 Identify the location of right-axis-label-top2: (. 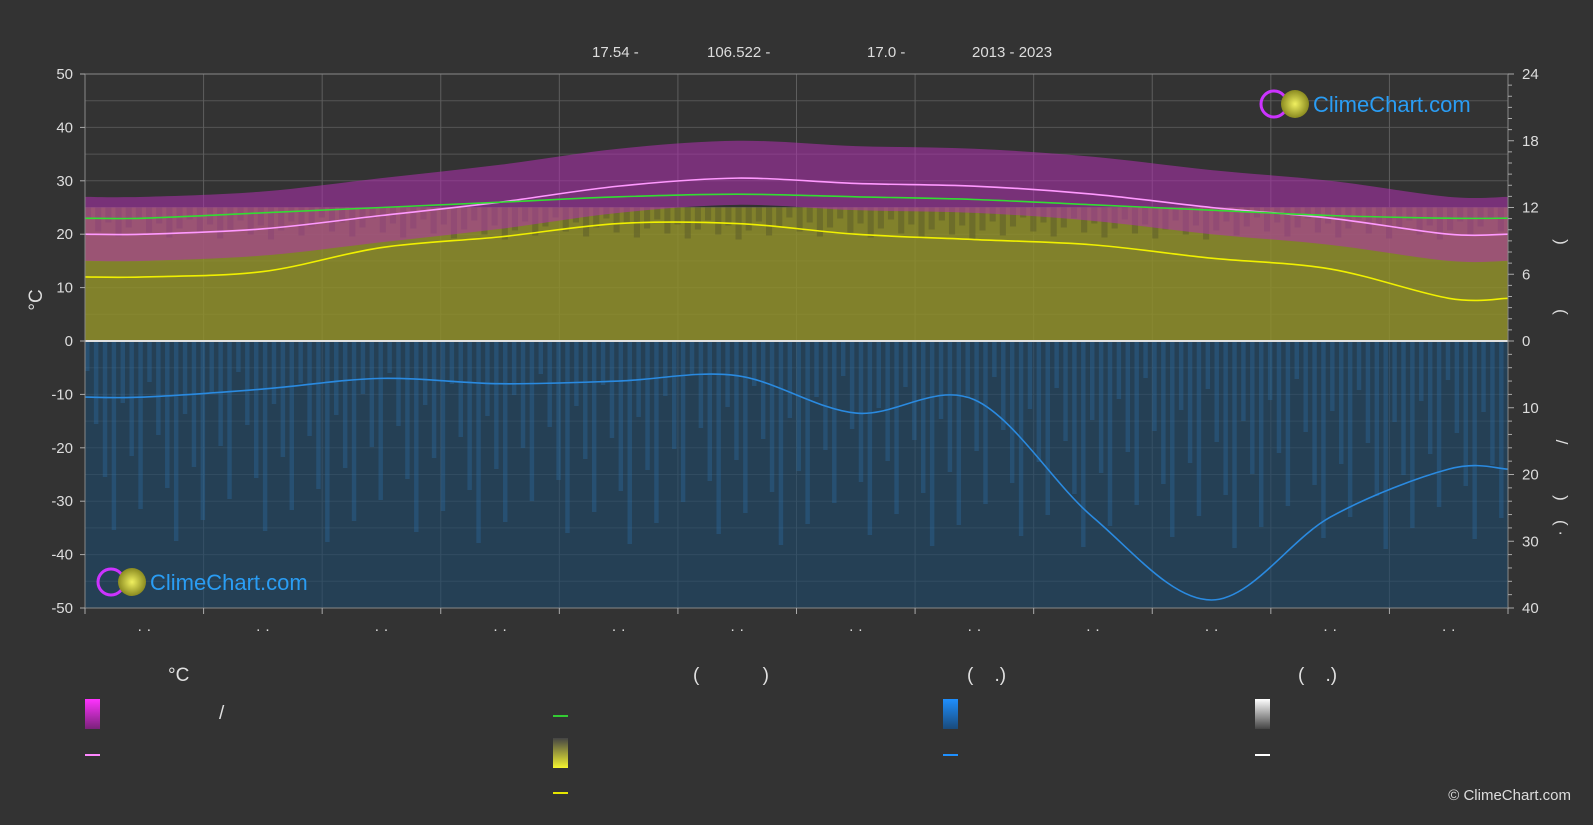
(1561, 312).